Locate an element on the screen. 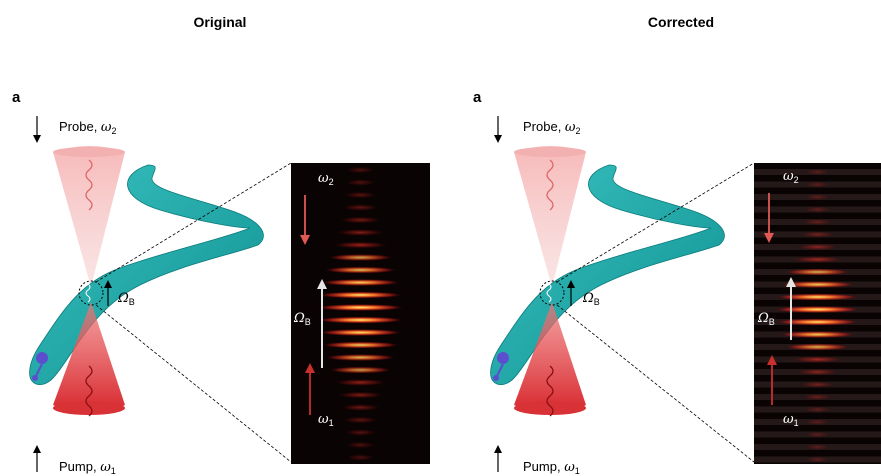 The height and width of the screenshot is (476, 881). pump-label: Pump, ω1 is located at coordinates (87, 467).